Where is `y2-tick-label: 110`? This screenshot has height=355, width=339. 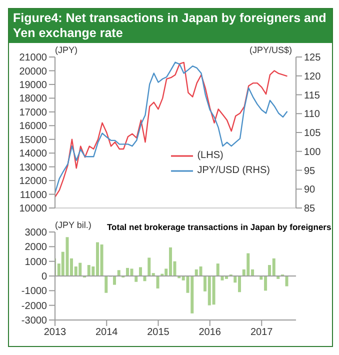
y2-tick-label: 110 is located at coordinates (312, 114).